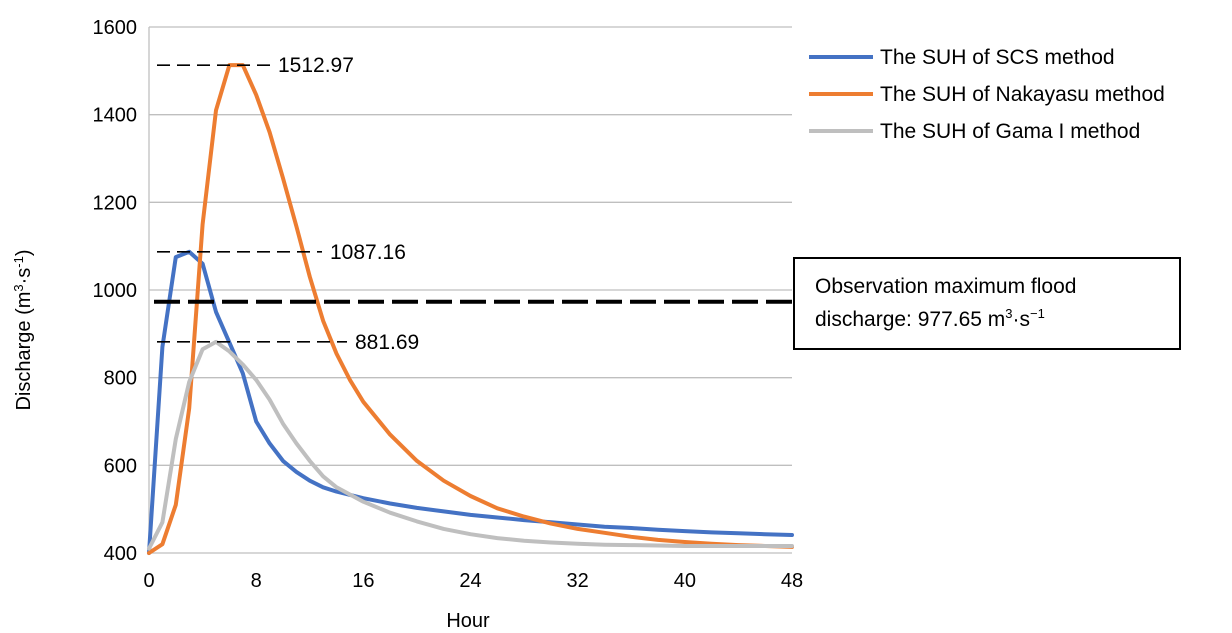 The image size is (1232, 633). I want to click on peak-label: 1512.97, so click(316, 65).